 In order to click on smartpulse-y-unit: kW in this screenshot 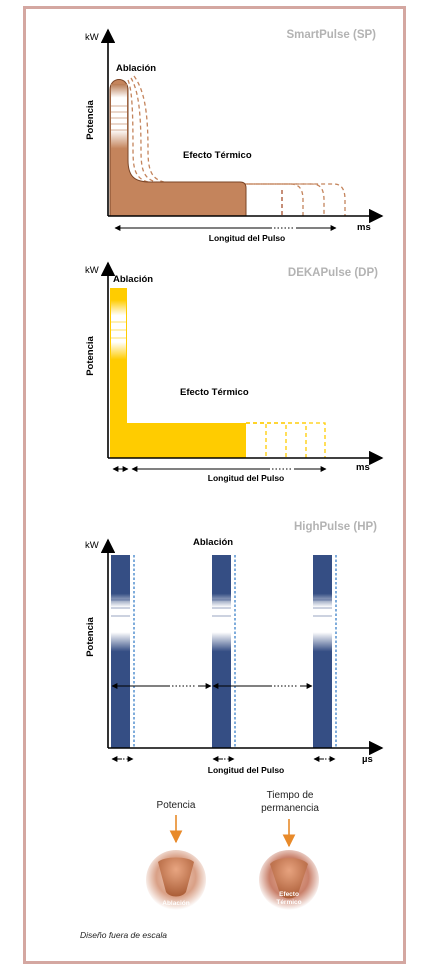, I will do `click(92, 37)`.